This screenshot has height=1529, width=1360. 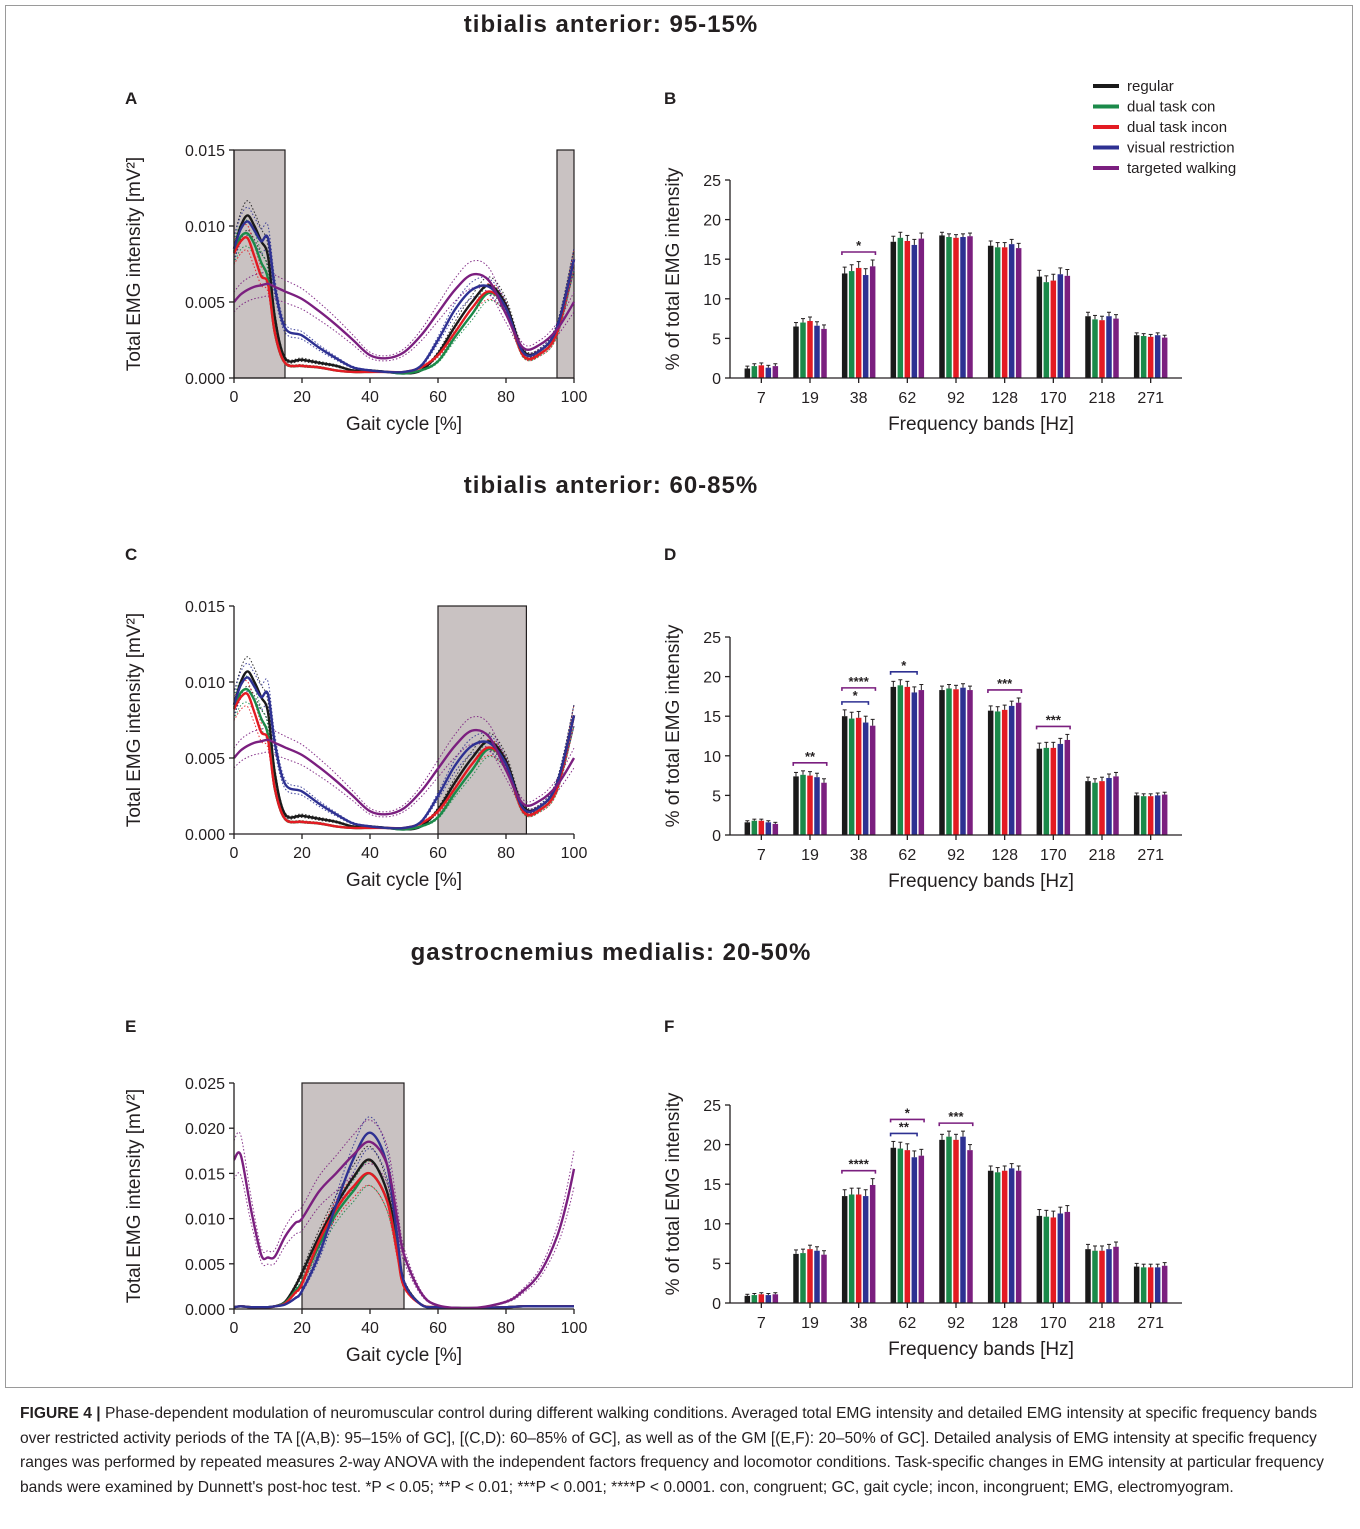 I want to click on y-tick-label: 0.015, so click(x=205, y=1174).